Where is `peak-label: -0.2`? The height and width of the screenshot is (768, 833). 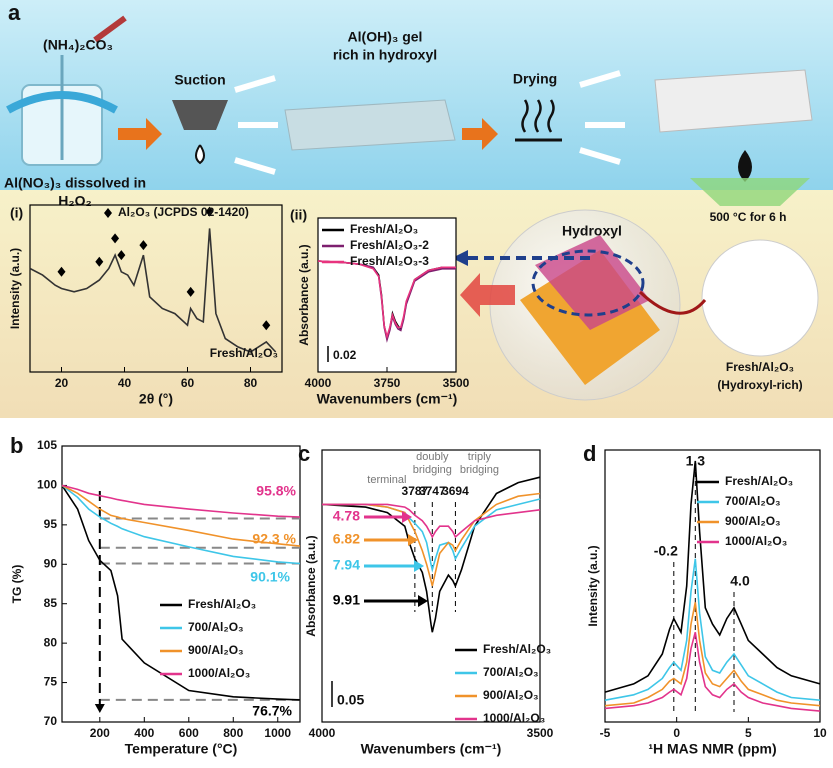
peak-label: -0.2 is located at coordinates (666, 551).